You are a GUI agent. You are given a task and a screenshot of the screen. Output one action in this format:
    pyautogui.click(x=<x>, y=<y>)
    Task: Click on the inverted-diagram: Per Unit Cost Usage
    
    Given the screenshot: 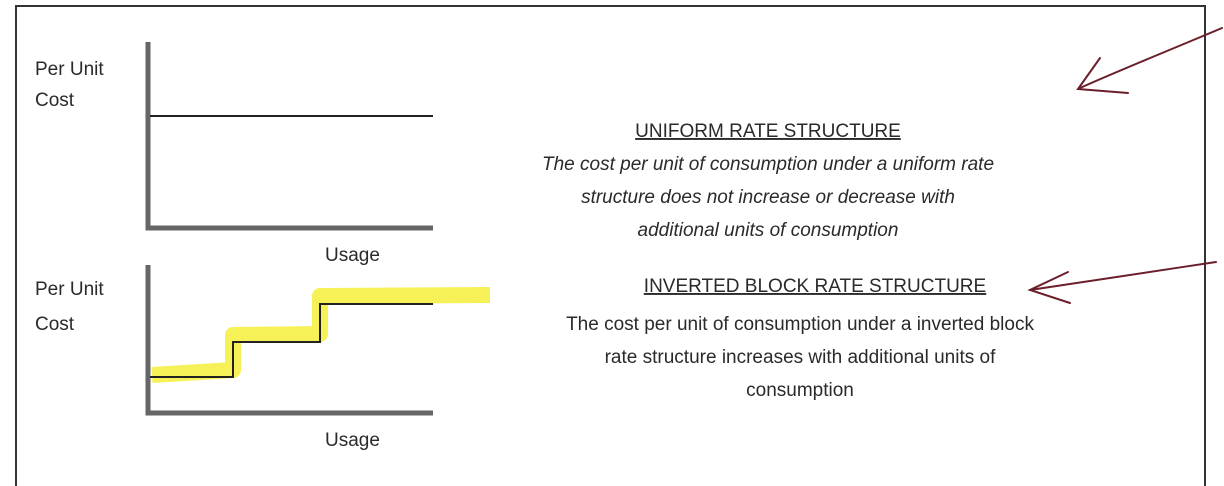 What is the action you would take?
    pyautogui.click(x=263, y=358)
    